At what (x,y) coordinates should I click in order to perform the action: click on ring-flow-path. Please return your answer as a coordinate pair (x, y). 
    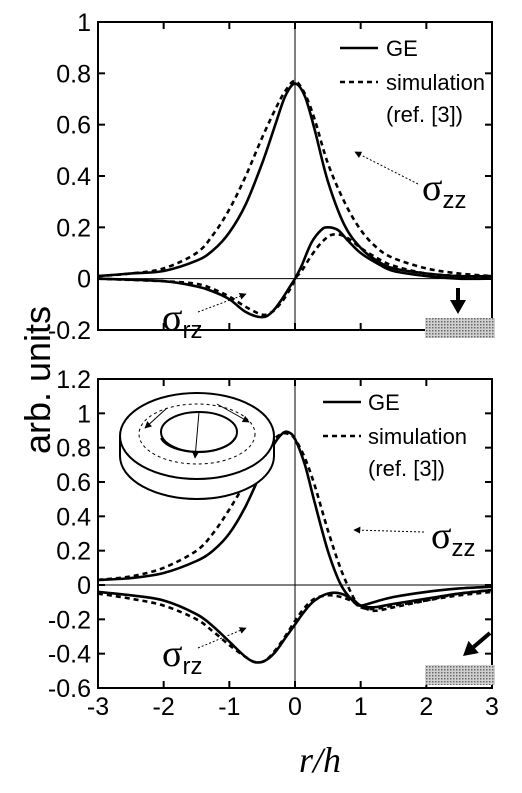
    Looking at the image, I should click on (197, 434).